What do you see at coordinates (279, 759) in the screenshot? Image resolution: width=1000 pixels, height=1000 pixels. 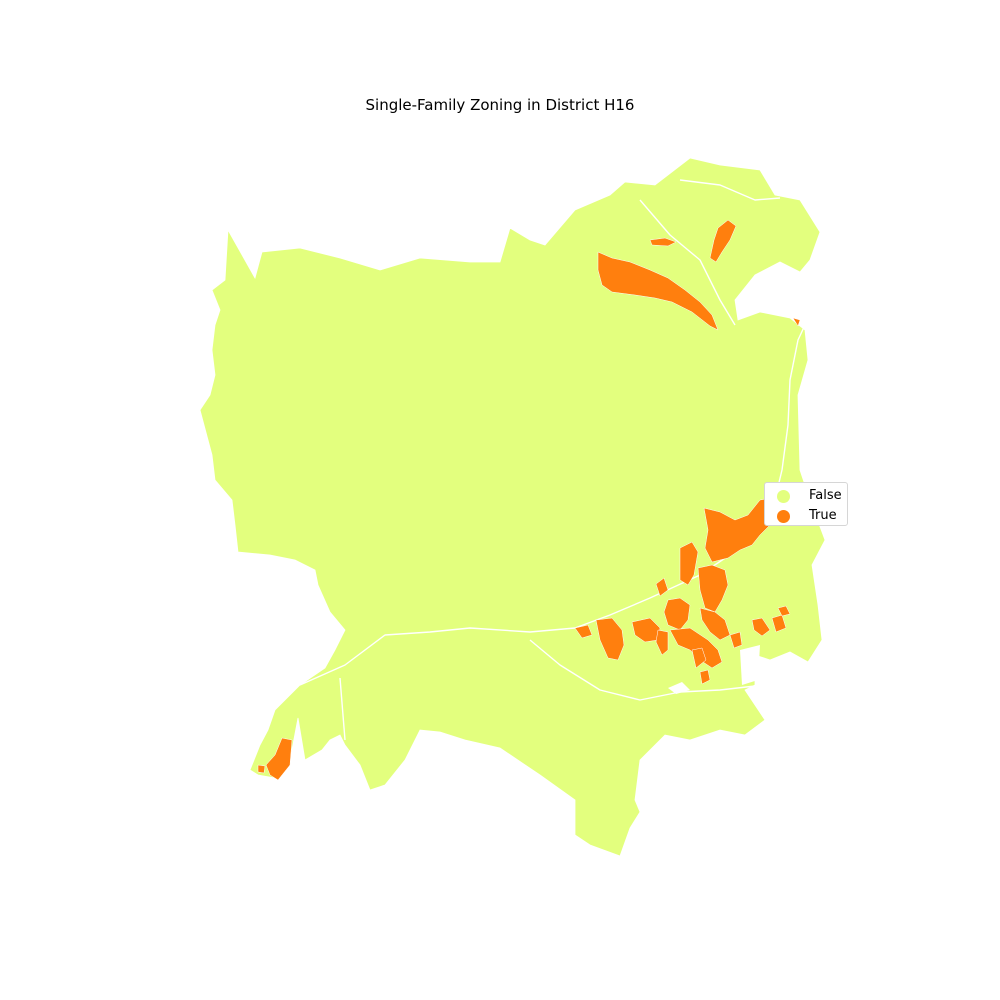 I see `zone-southwest` at bounding box center [279, 759].